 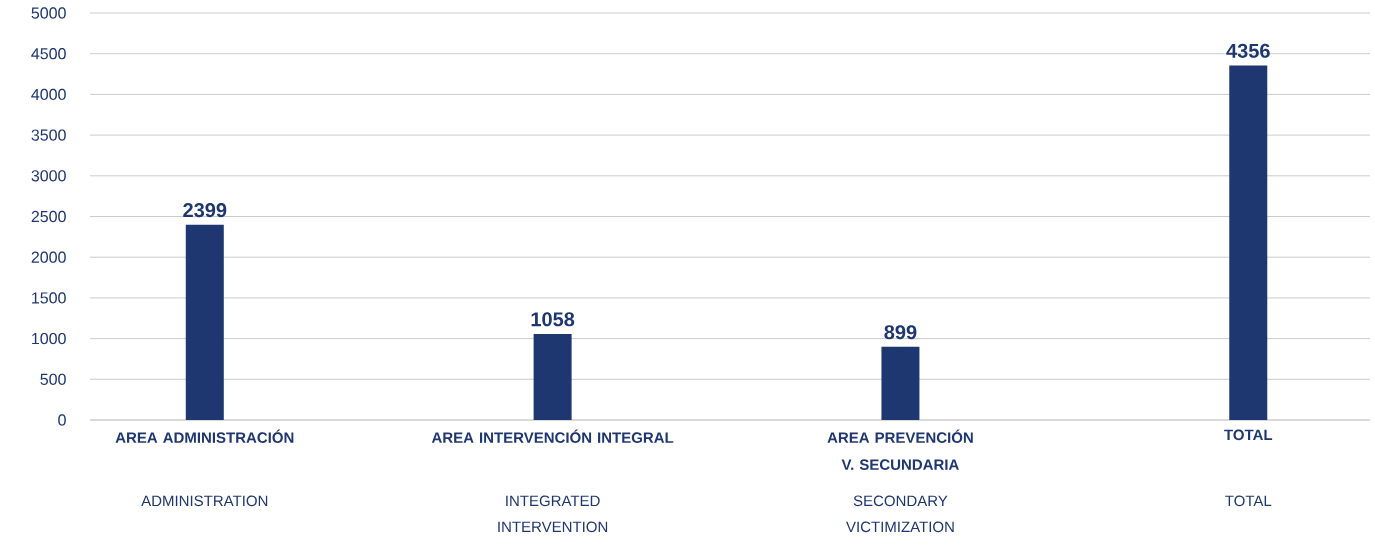 I want to click on text: SECONDARY VICTIMIZATION, so click(x=900, y=514).